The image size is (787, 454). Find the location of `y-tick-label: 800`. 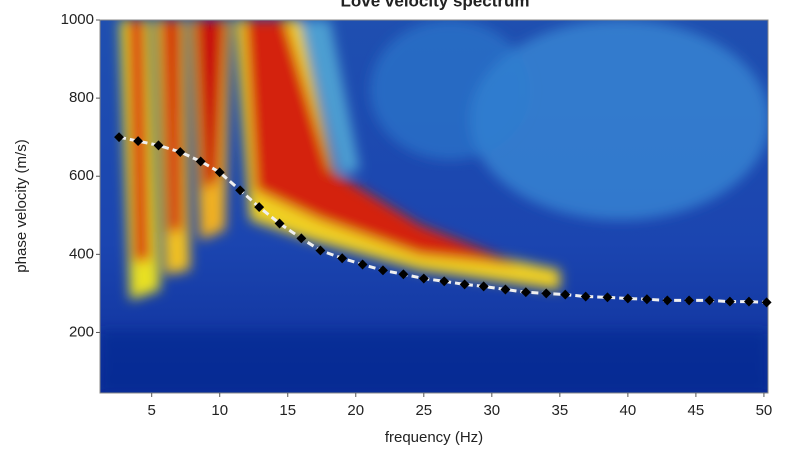

y-tick-label: 800 is located at coordinates (81, 97).